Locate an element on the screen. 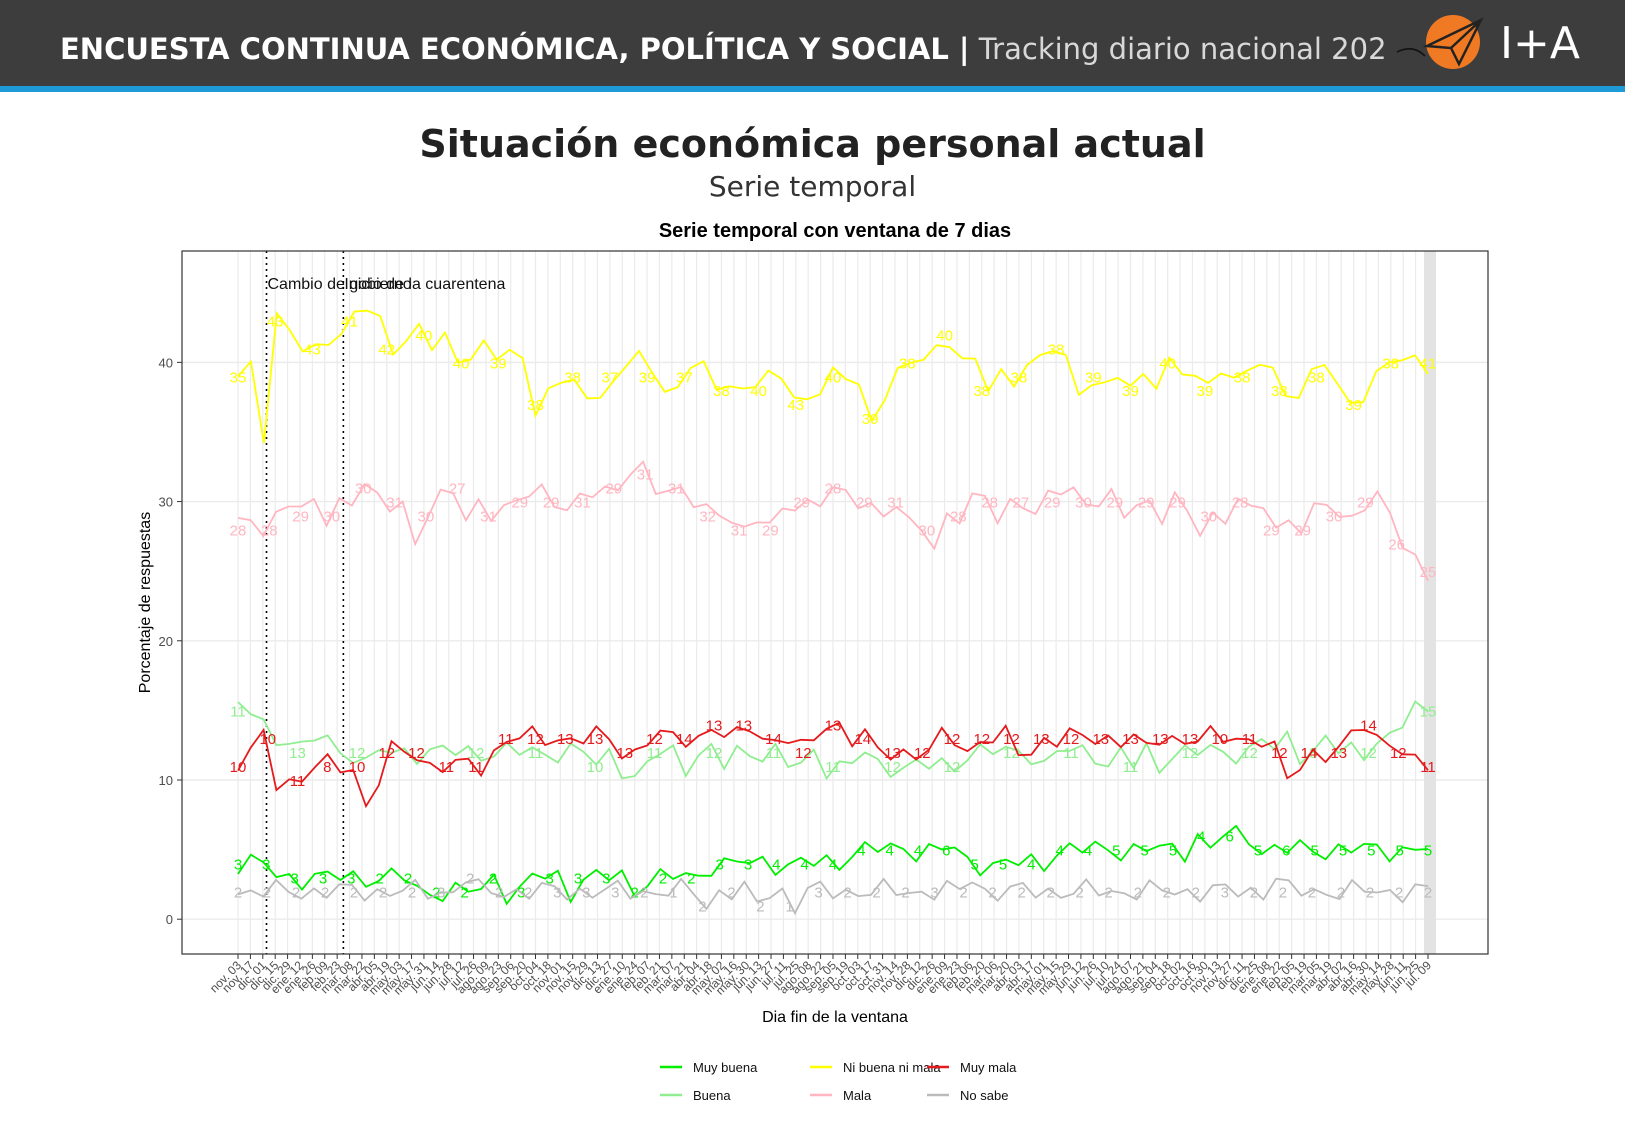 The width and height of the screenshot is (1625, 1125). data-label: 43 is located at coordinates (275, 322).